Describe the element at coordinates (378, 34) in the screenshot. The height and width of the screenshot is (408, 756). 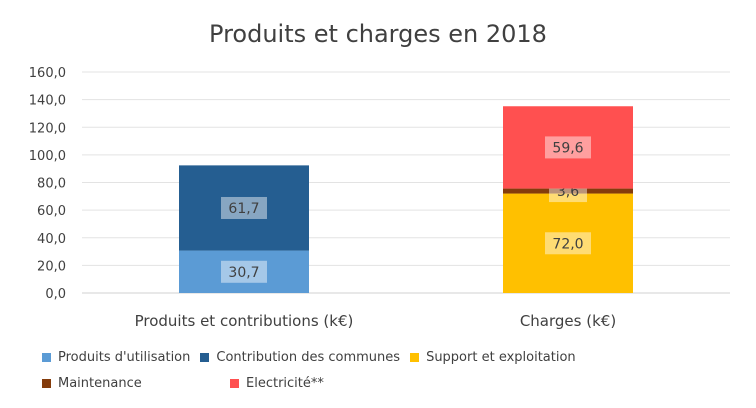
I see `chart-title: Produits et charges en 2018` at that location.